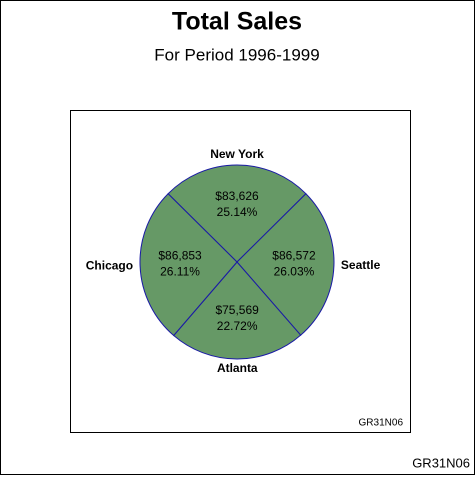 This screenshot has width=475, height=480. Describe the element at coordinates (109, 265) in the screenshot. I see `category-label: Chicago` at that location.